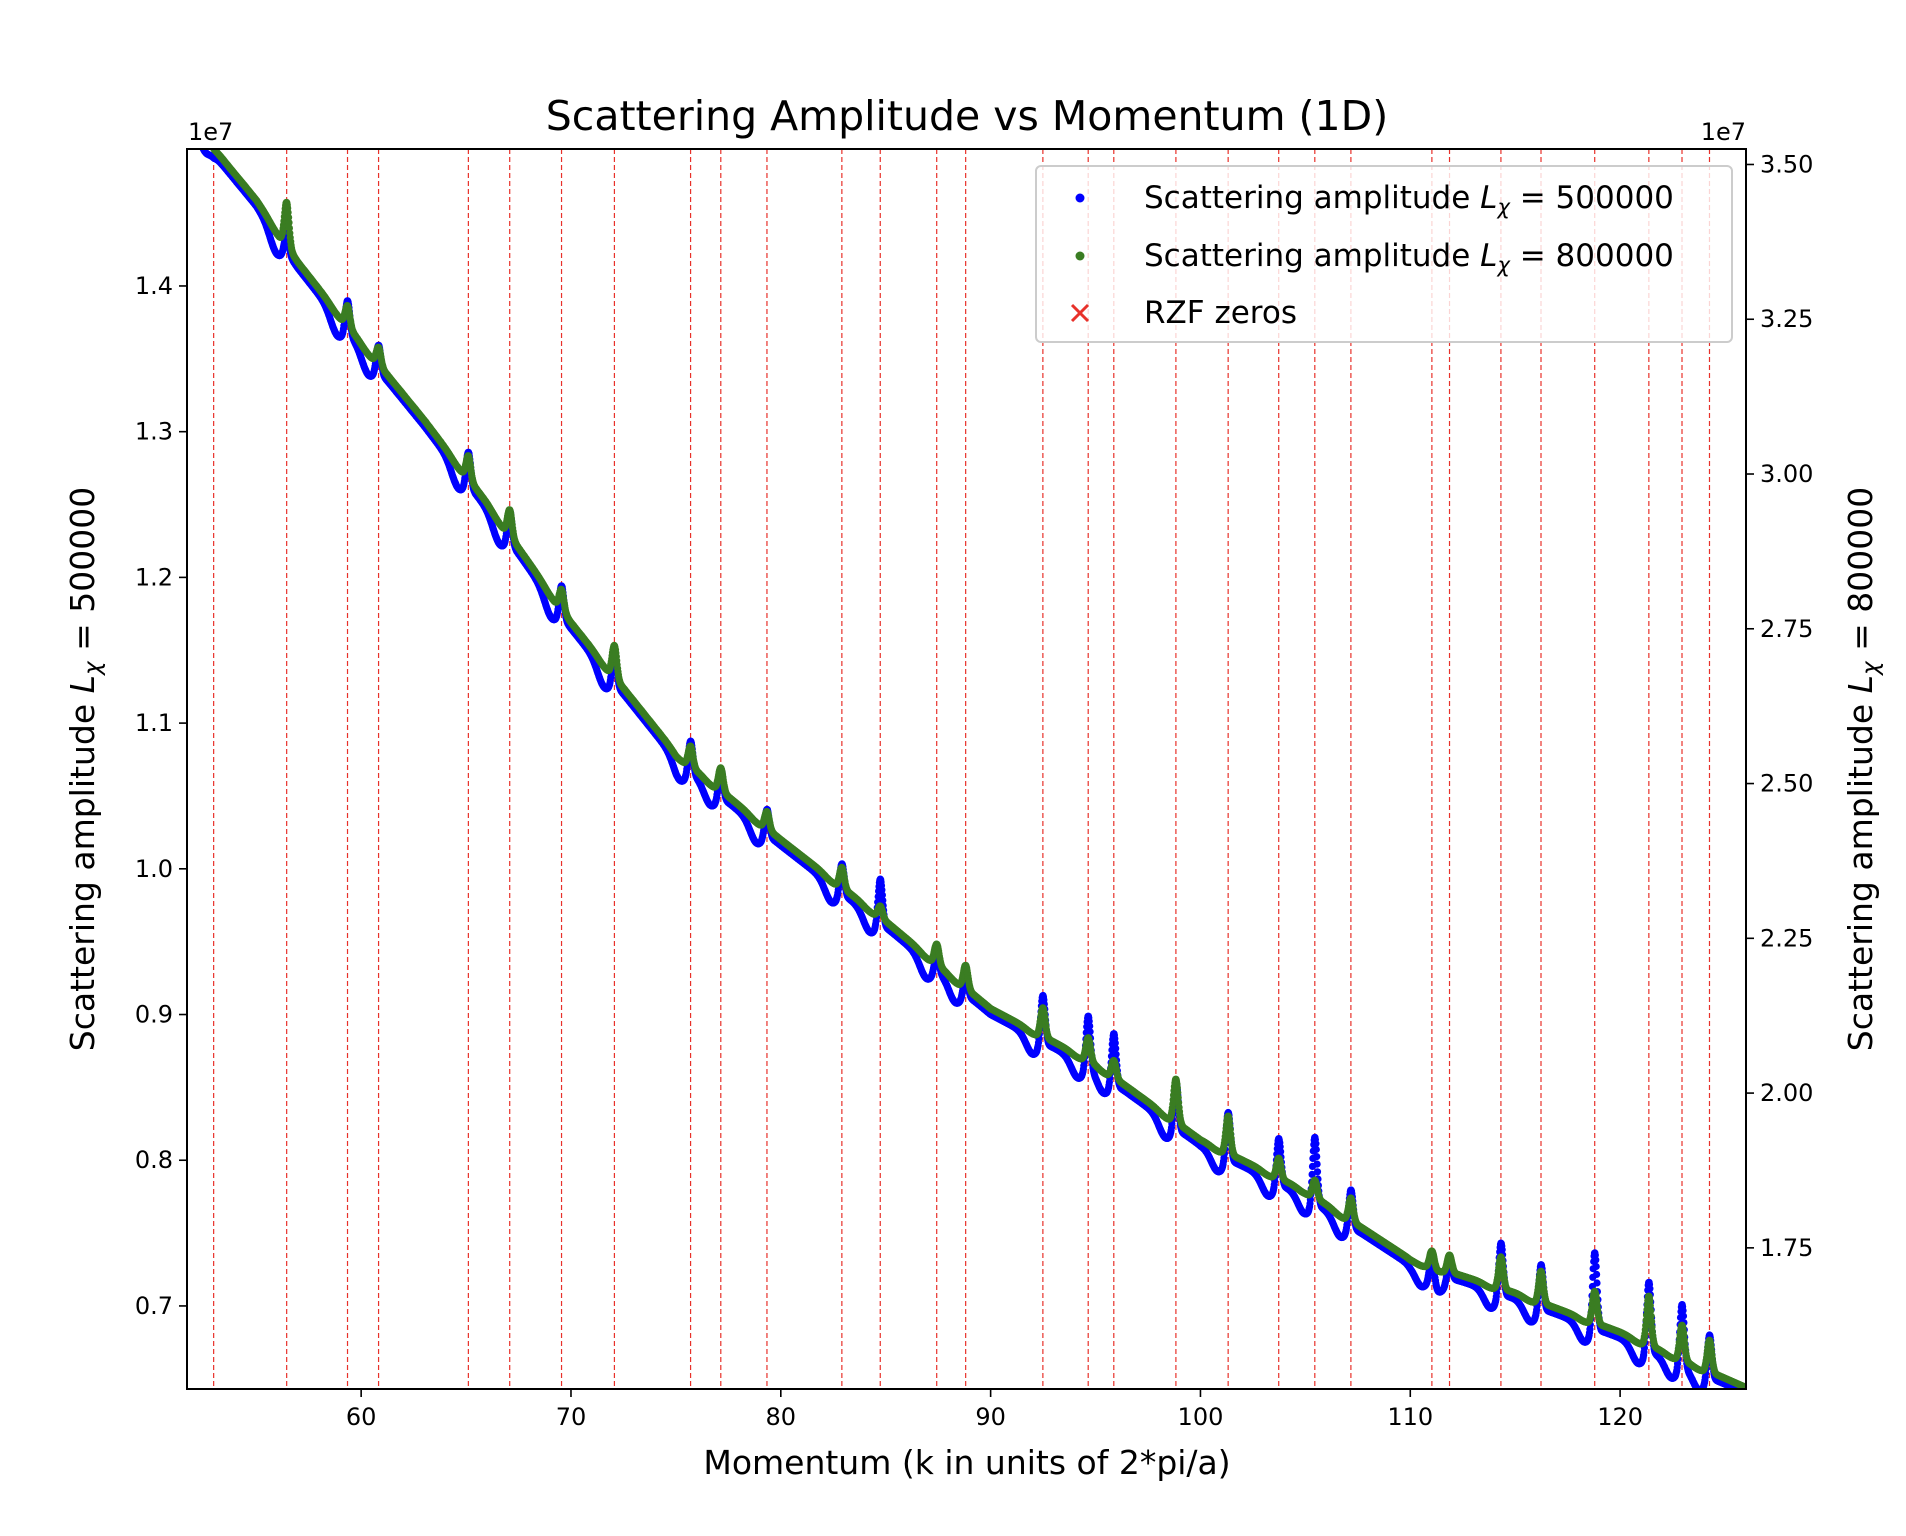 The height and width of the screenshot is (1536, 1906). I want to click on left-offset-label: 1e7, so click(210, 132).